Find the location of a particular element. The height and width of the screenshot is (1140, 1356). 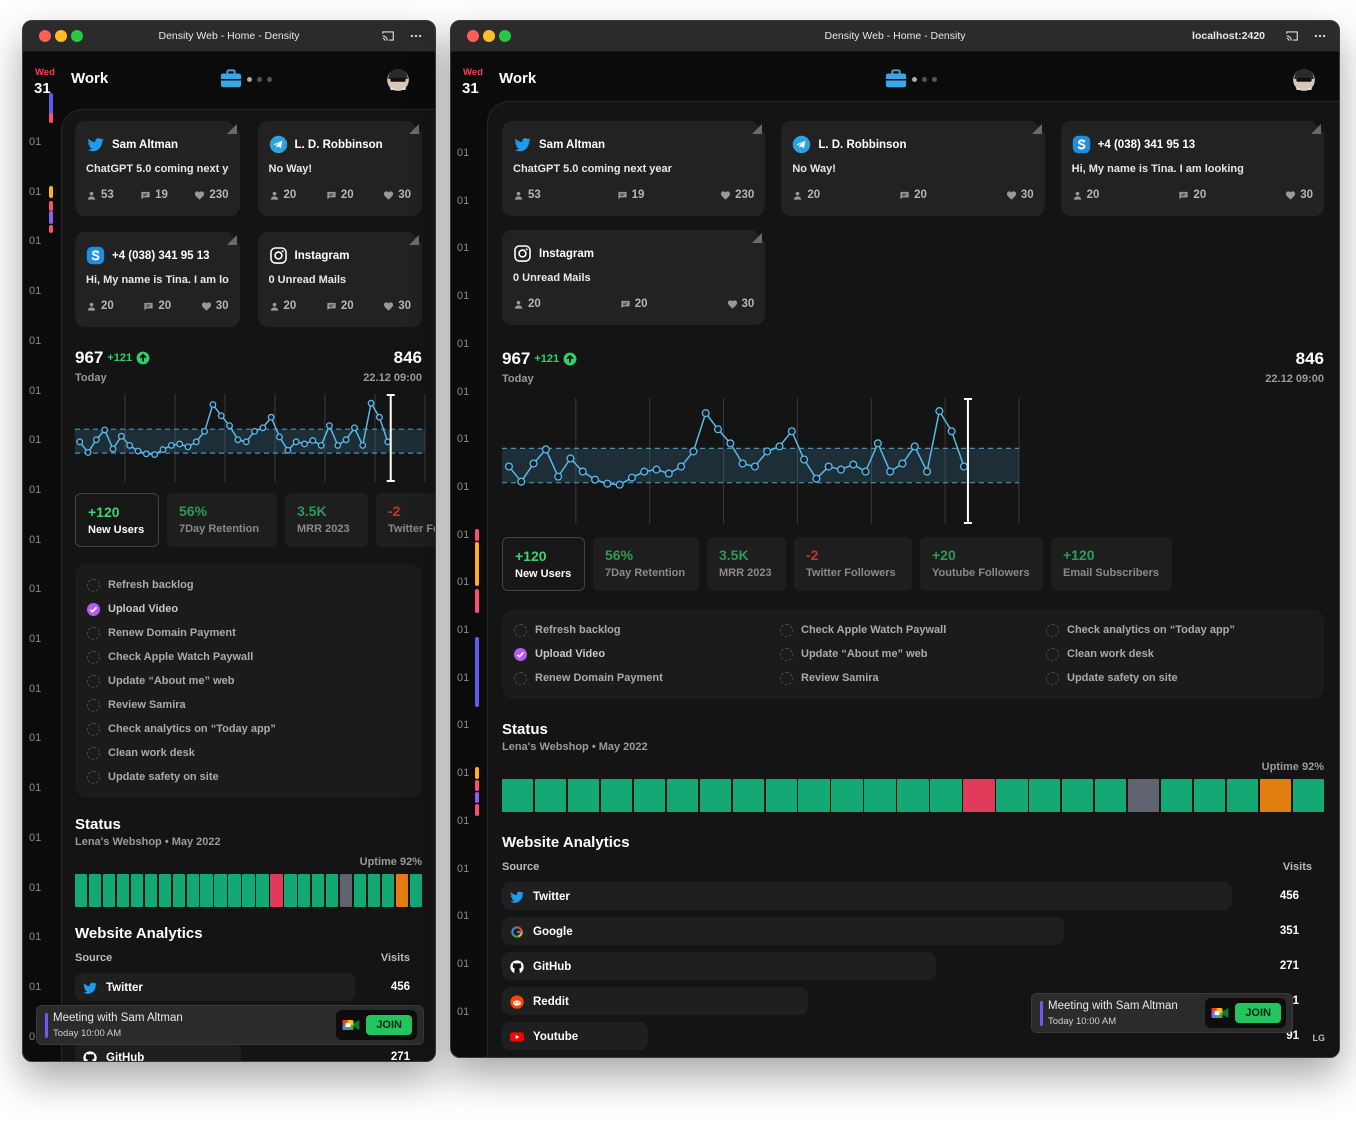

heart is located at coordinates (200, 195).